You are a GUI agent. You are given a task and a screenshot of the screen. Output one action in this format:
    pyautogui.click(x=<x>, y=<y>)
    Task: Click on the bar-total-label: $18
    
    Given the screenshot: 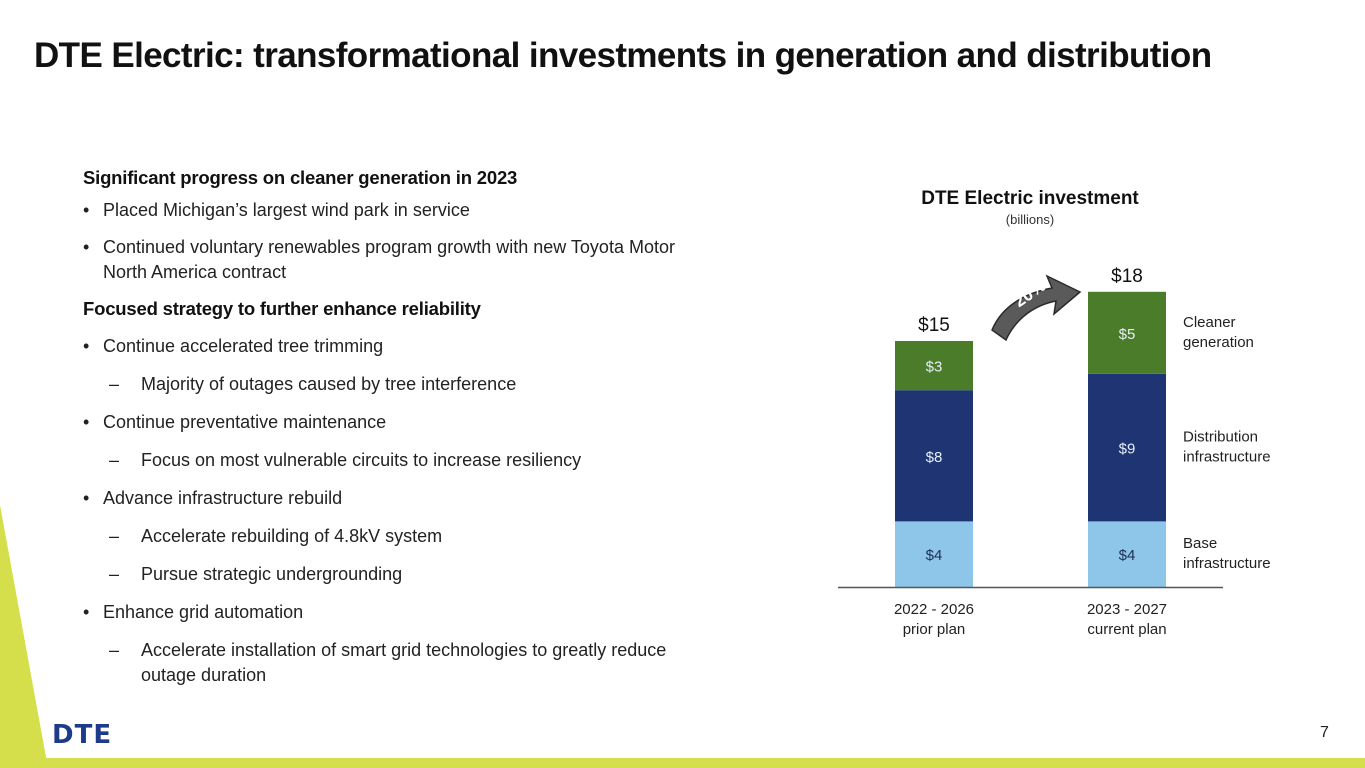 What is the action you would take?
    pyautogui.click(x=1127, y=276)
    